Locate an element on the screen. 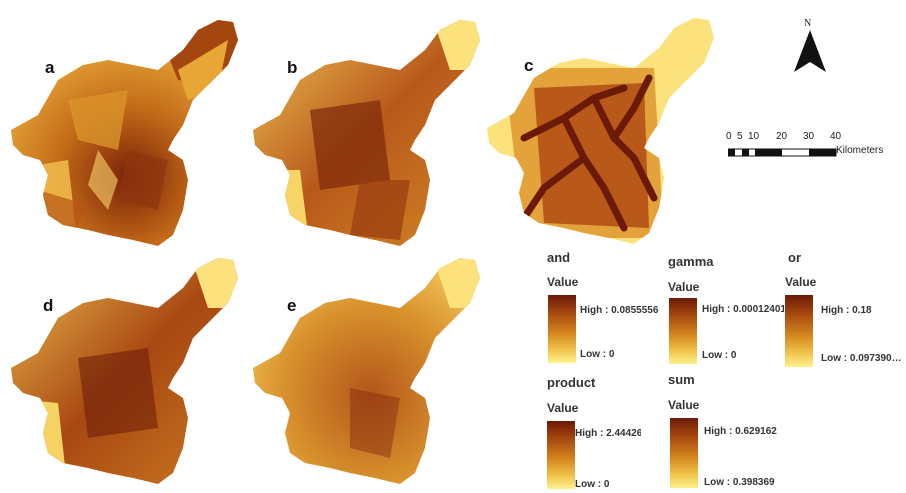  north-arrow-icon is located at coordinates (810, 51).